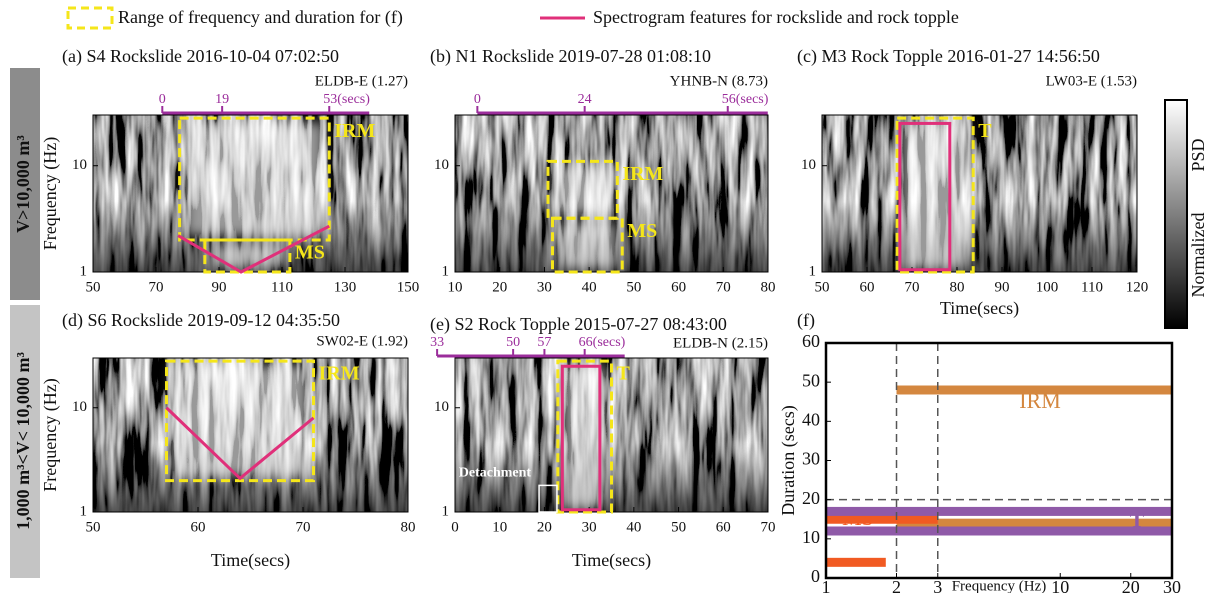 The width and height of the screenshot is (1210, 593). I want to click on row-label: 1,000 m³<V< 10,000 m³, so click(23, 441).